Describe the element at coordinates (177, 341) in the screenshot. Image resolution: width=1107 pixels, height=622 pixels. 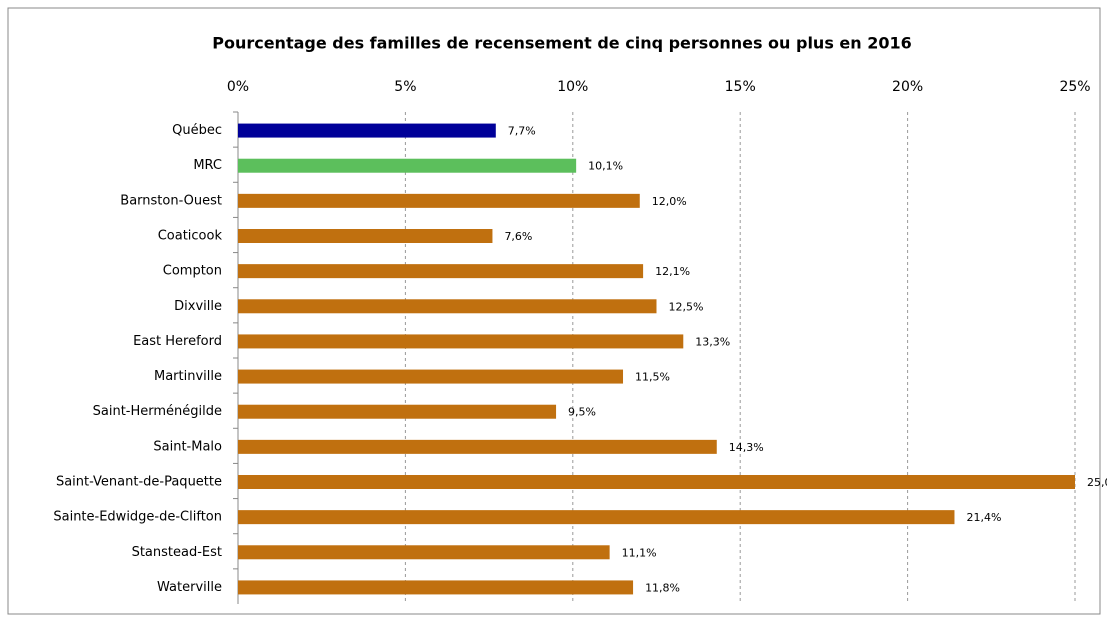
I see `y-tick-label: East Hereford` at that location.